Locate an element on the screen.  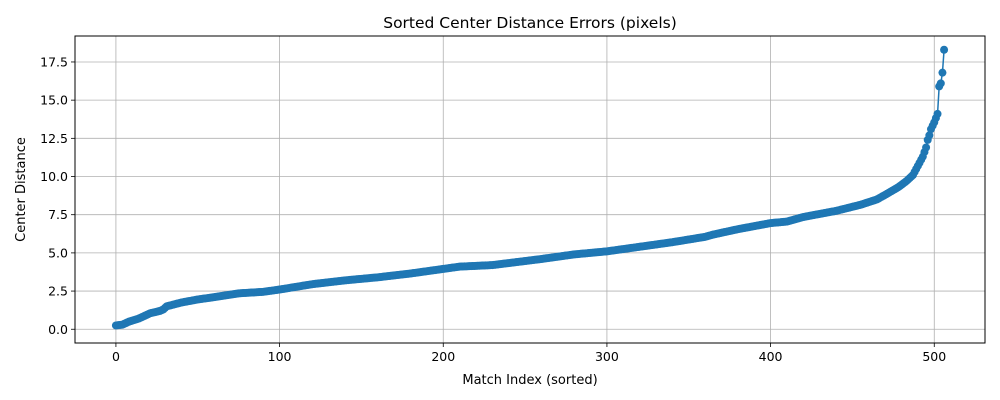
y-tick-label: 17.5 is located at coordinates (54, 61).